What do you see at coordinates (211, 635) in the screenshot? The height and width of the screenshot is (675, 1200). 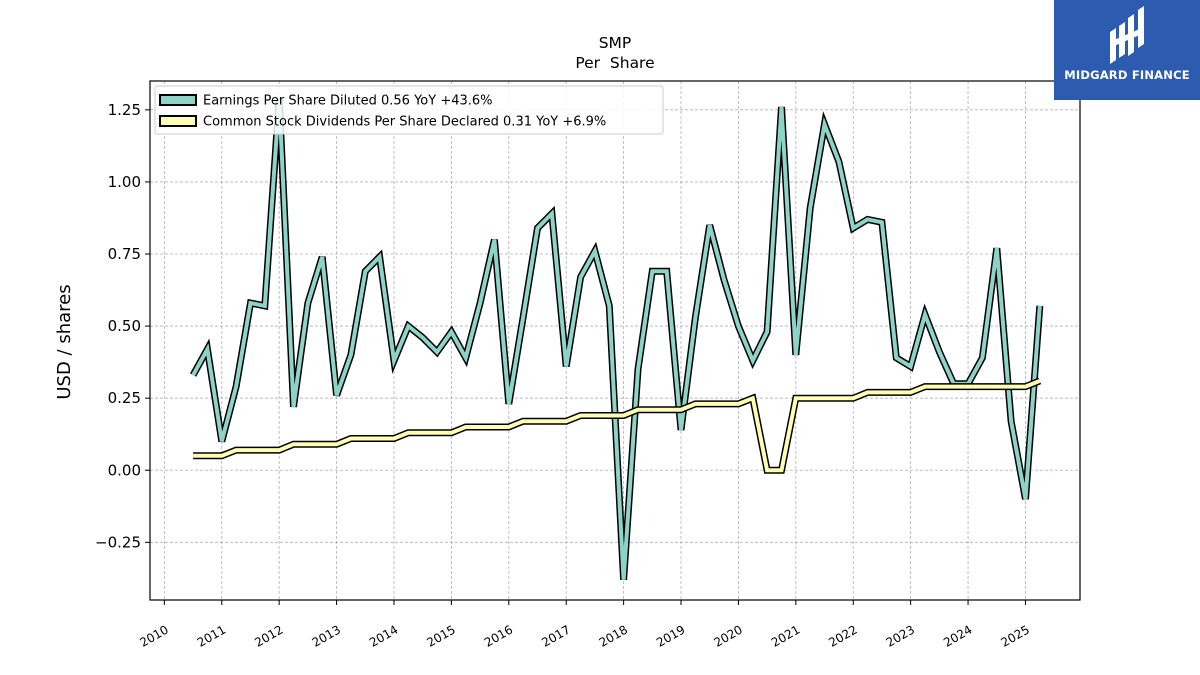 I see `x-tick-label: 2011` at bounding box center [211, 635].